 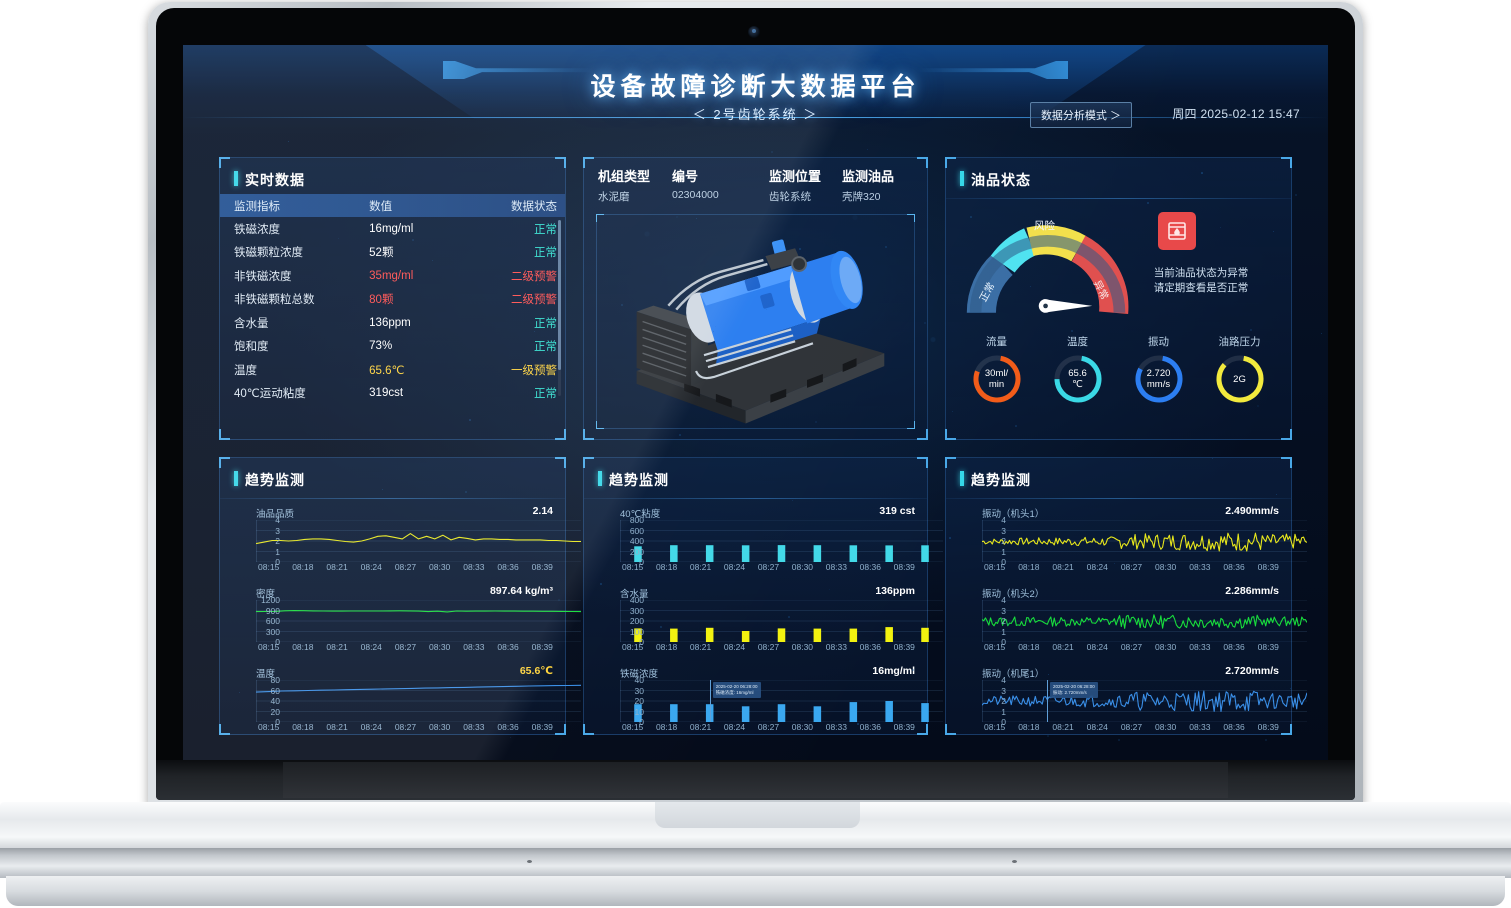 I want to click on chart-title: 振动（机尾1）, so click(x=1013, y=674).